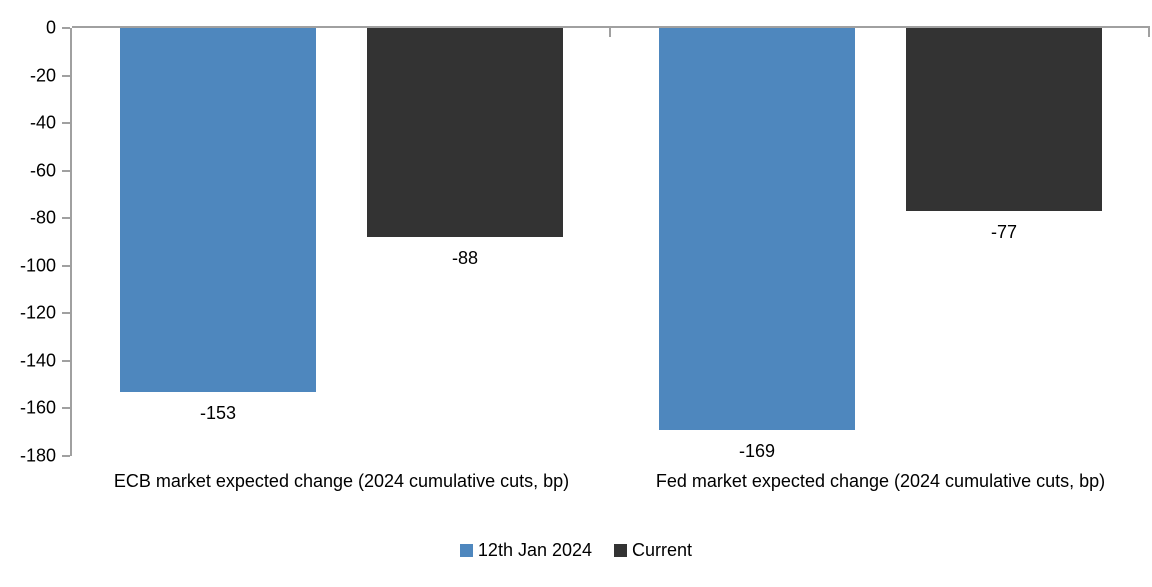  I want to click on legend-item: Current, so click(653, 550).